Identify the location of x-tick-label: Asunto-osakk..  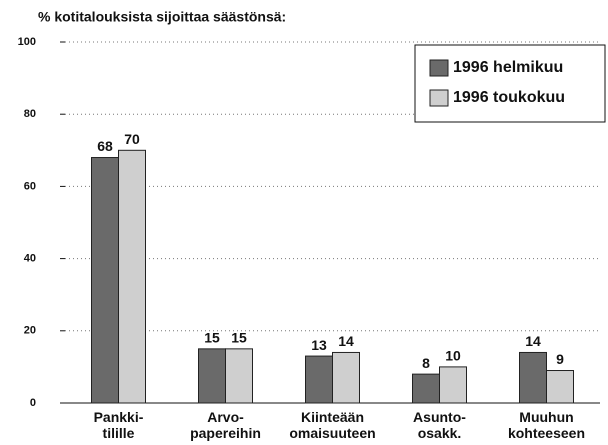
(439, 425).